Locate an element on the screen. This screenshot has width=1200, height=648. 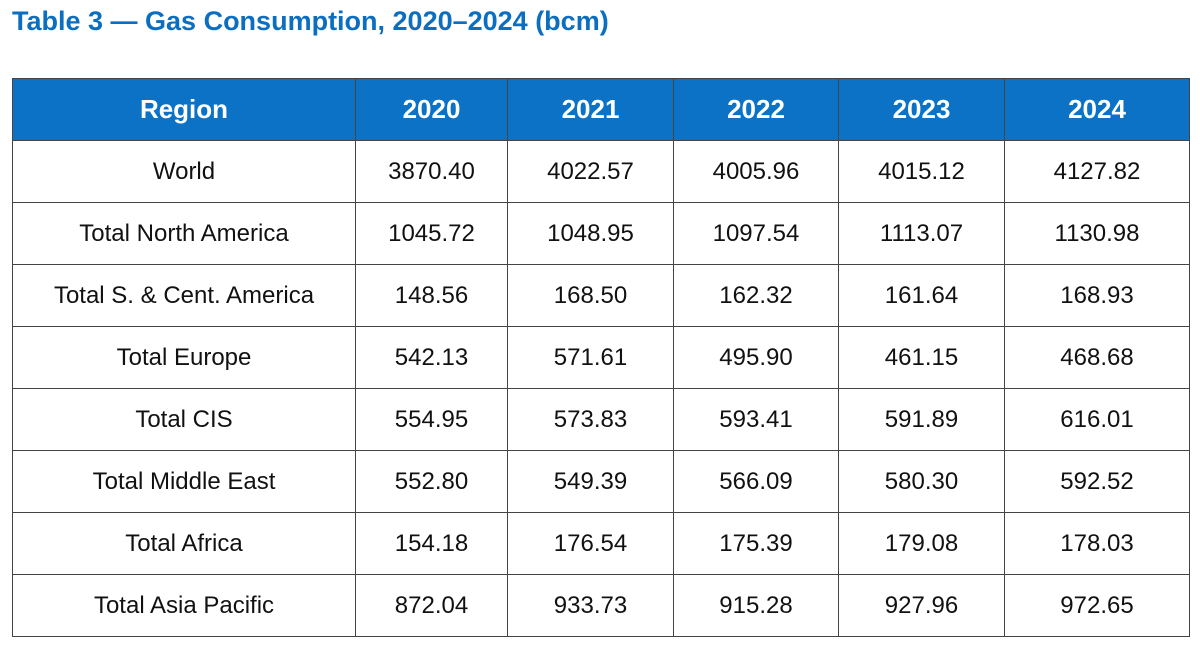
value-cell: 3870.40 is located at coordinates (431, 171).